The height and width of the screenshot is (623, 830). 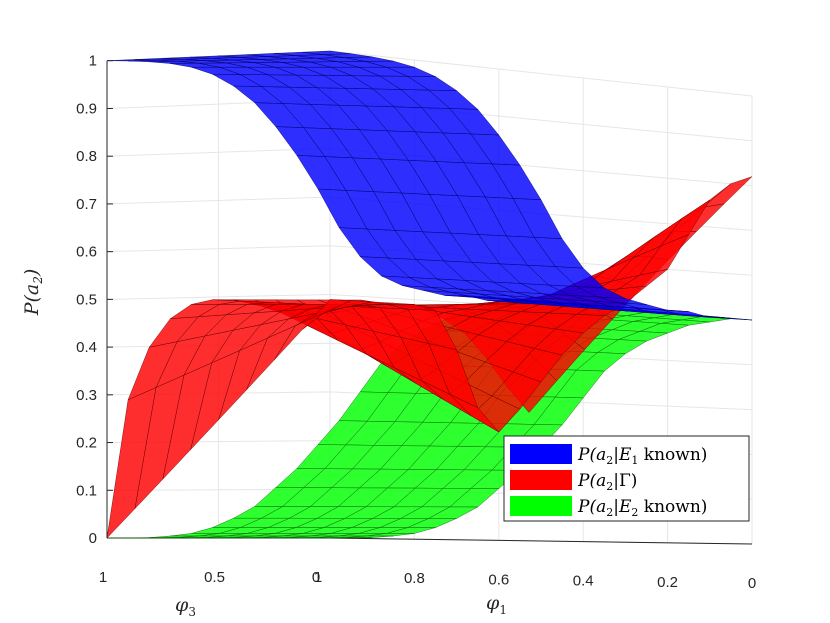 What do you see at coordinates (667, 582) in the screenshot?
I see `phi1-tick-label: 0.2` at bounding box center [667, 582].